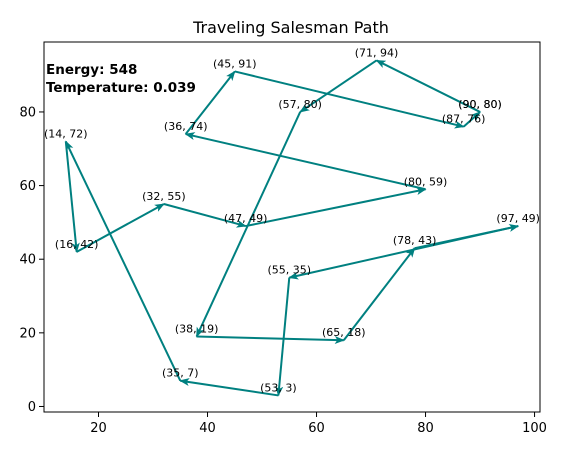 Image resolution: width=563 pixels, height=450 pixels. I want to click on energy-annotation: Energy: 548, so click(91, 70).